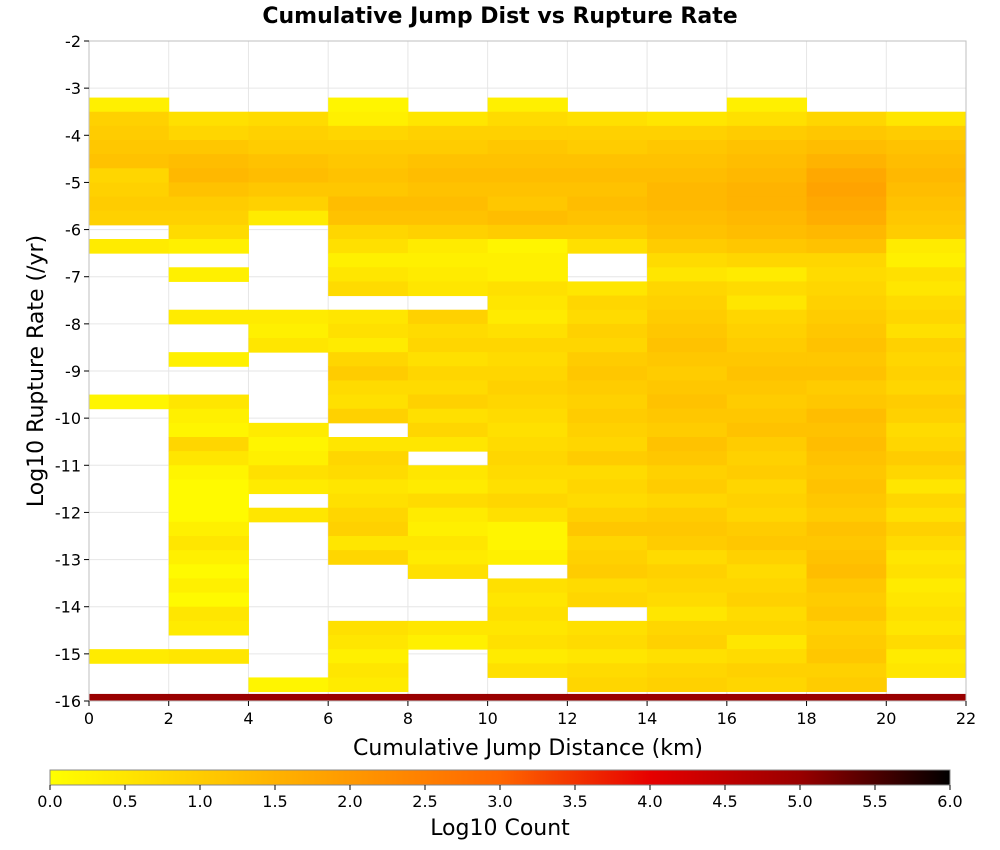 Image resolution: width=1000 pixels, height=850 pixels. I want to click on y-tick-label: -13, so click(68, 560).